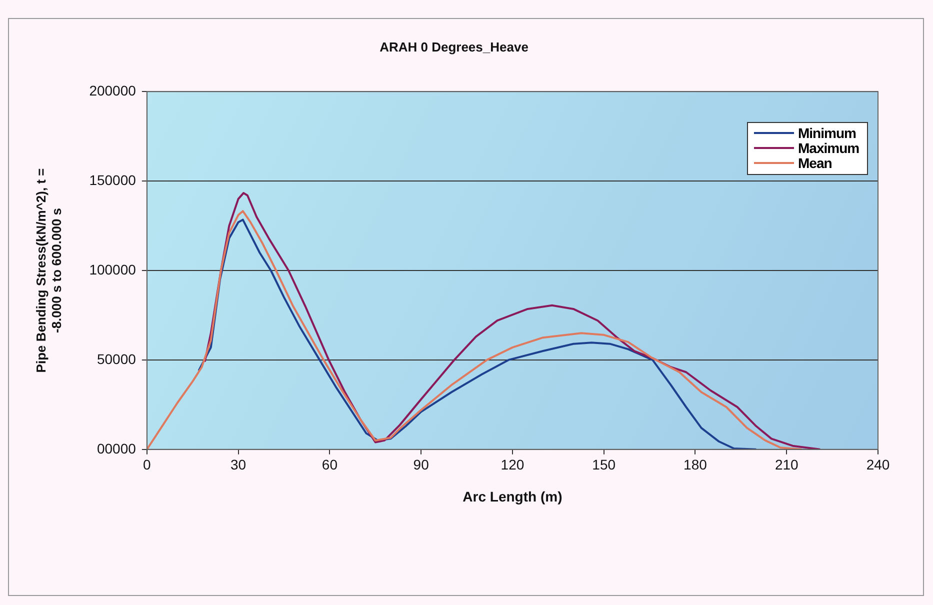  Describe the element at coordinates (512, 496) in the screenshot. I see `x-axis-title: Arc Length (m)` at that location.